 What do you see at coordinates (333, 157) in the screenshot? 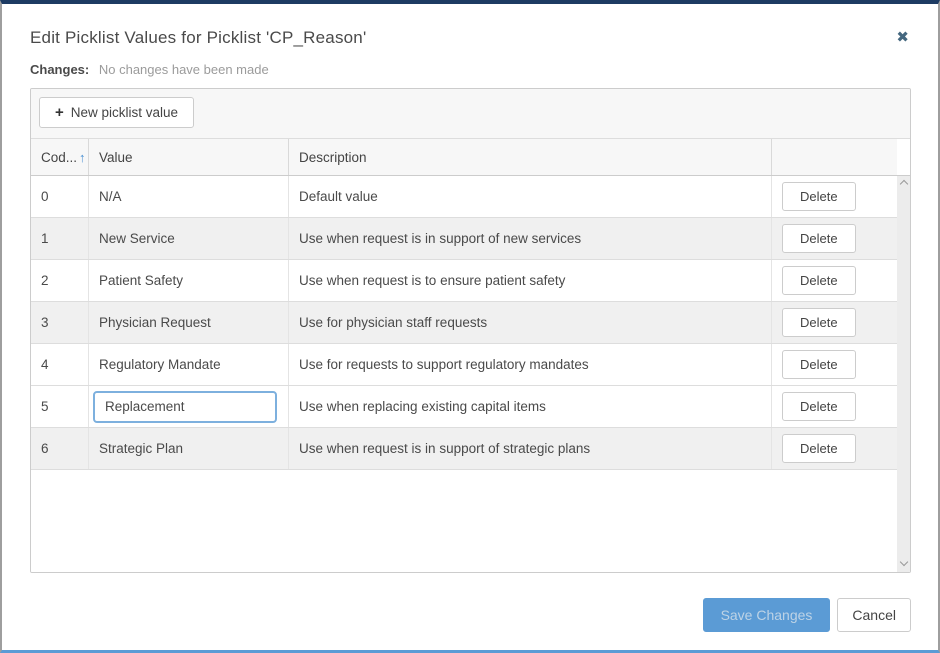
I see `description-header-label: Description` at bounding box center [333, 157].